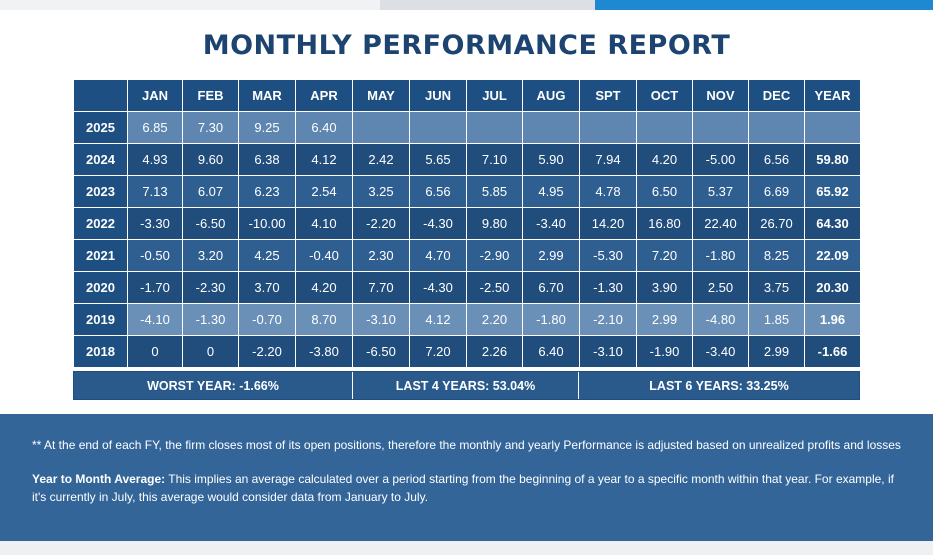 The image size is (933, 555). I want to click on column-header: DEC, so click(776, 95).